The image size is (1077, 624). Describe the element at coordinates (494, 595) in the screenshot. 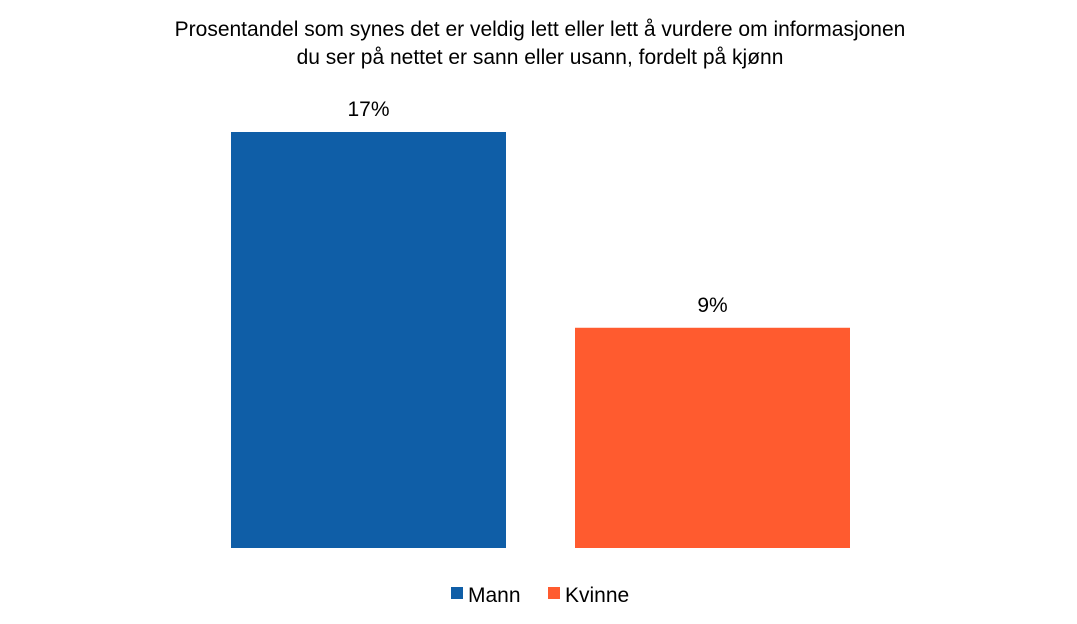

I see `legend-label-mann: Mann` at that location.